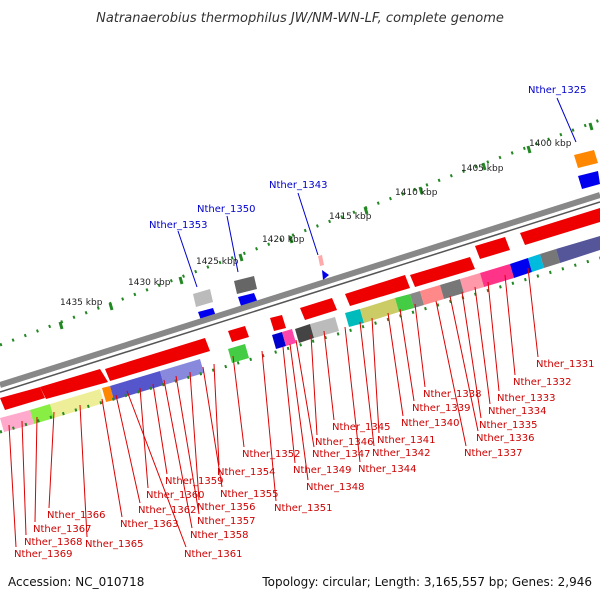  I want to click on gene-label-nther-1340: Nther_1340, so click(430, 423).